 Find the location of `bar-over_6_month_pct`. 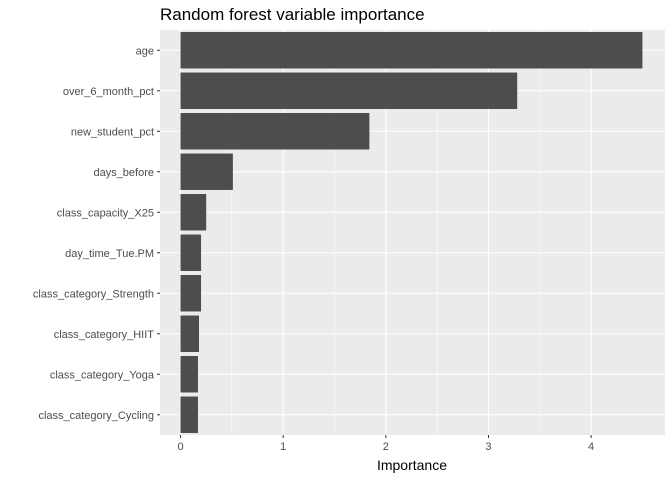

bar-over_6_month_pct is located at coordinates (349, 90).